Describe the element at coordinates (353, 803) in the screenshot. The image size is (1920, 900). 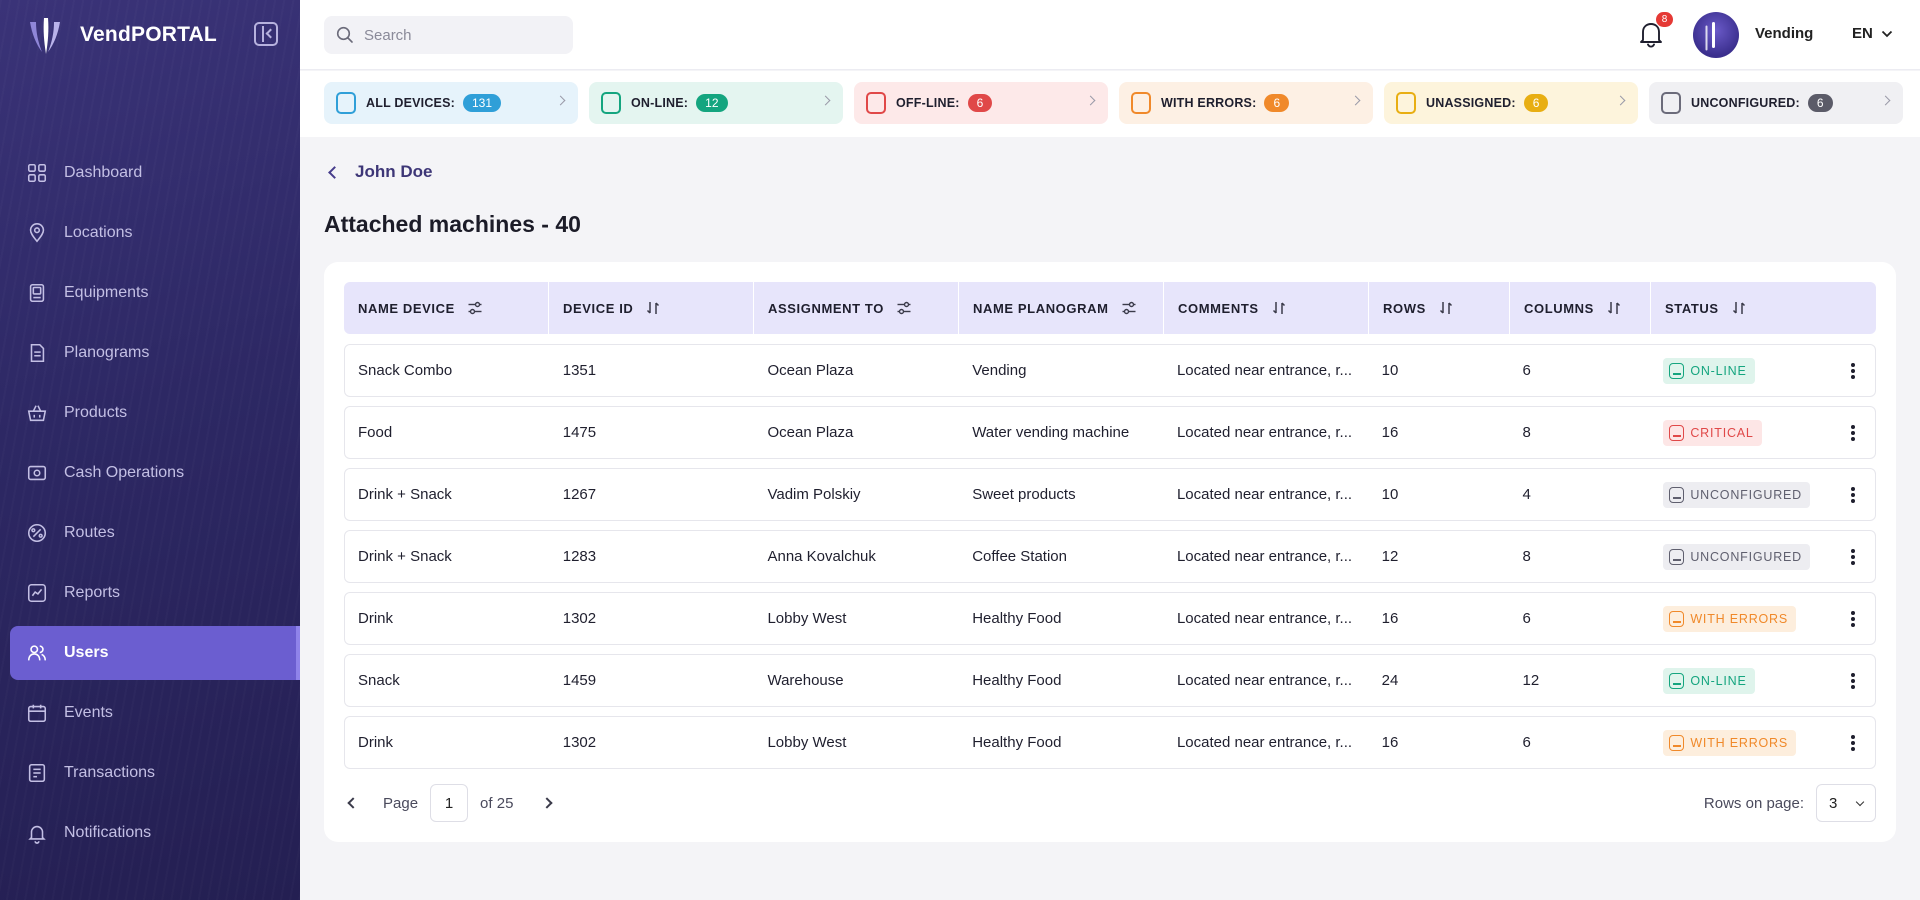
I see `previous-page-icon` at that location.